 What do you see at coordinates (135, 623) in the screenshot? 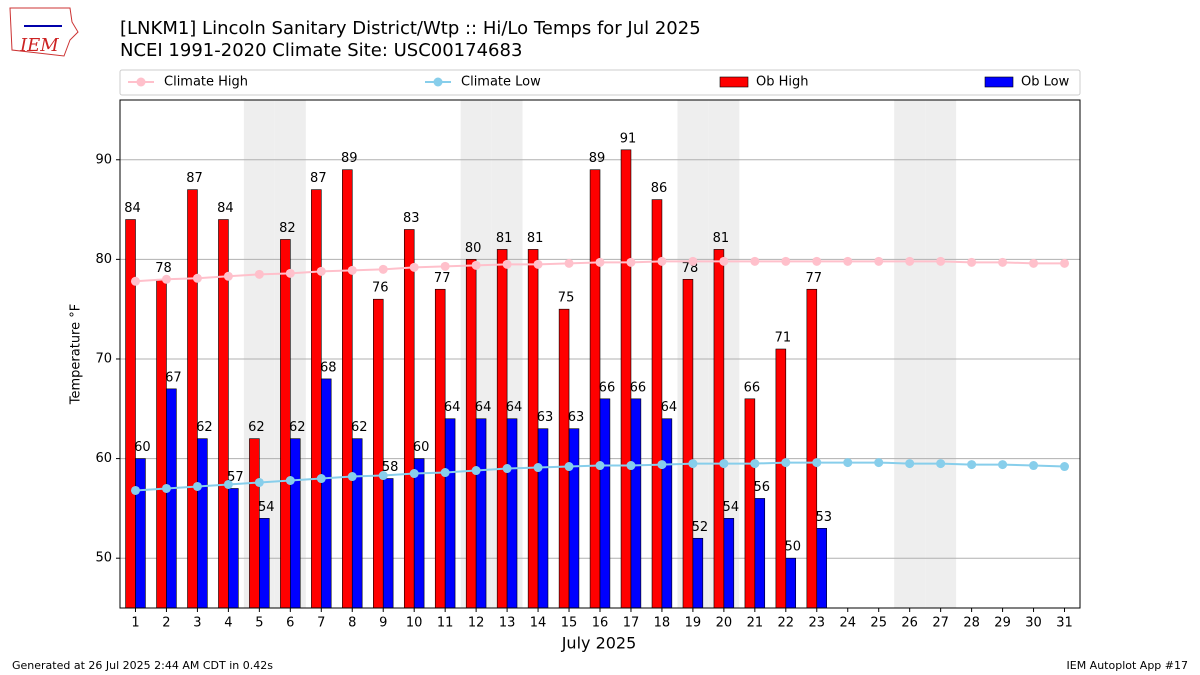
I see `x-tick-label: 1` at bounding box center [135, 623].